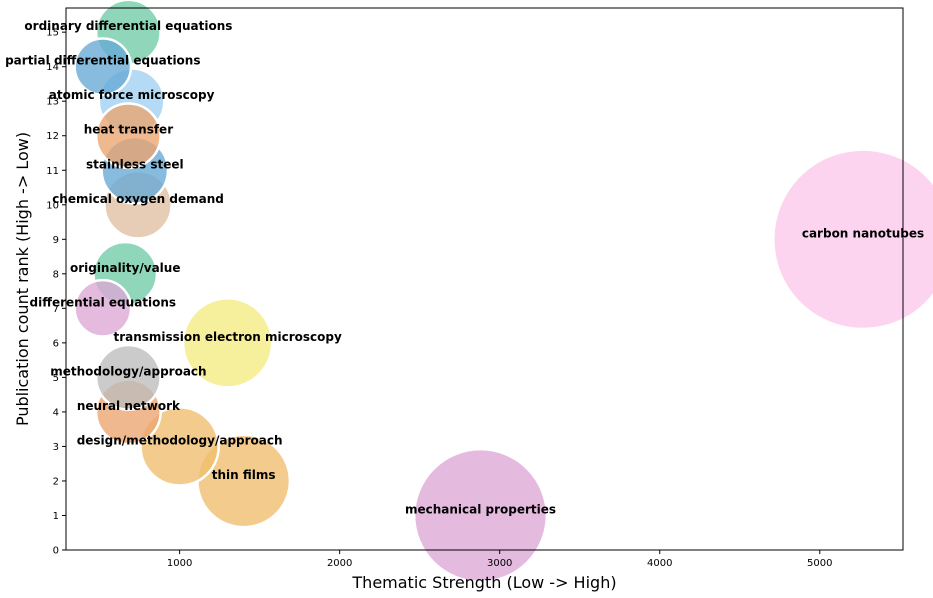 This screenshot has height=598, width=933. I want to click on x-axis-title: Thematic Strength (Low -> High), so click(483, 582).